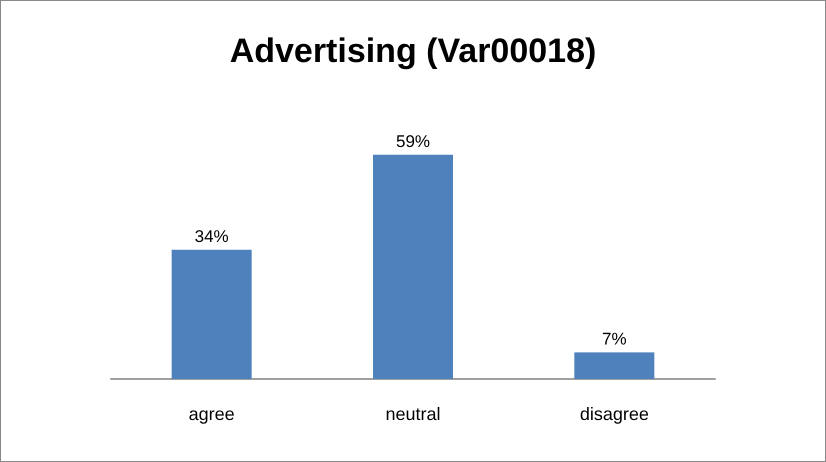 The image size is (826, 462). What do you see at coordinates (413, 141) in the screenshot?
I see `data-label: 59%` at bounding box center [413, 141].